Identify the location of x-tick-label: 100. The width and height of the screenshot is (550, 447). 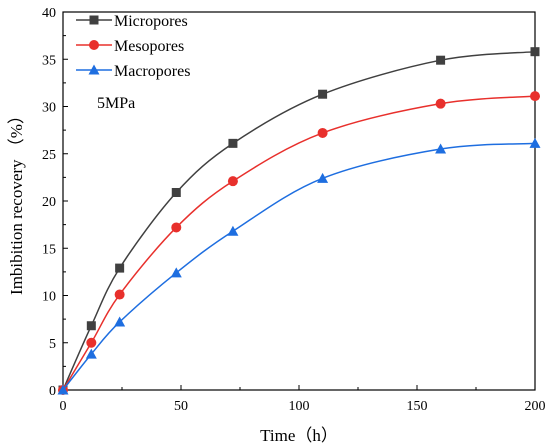
(299, 406).